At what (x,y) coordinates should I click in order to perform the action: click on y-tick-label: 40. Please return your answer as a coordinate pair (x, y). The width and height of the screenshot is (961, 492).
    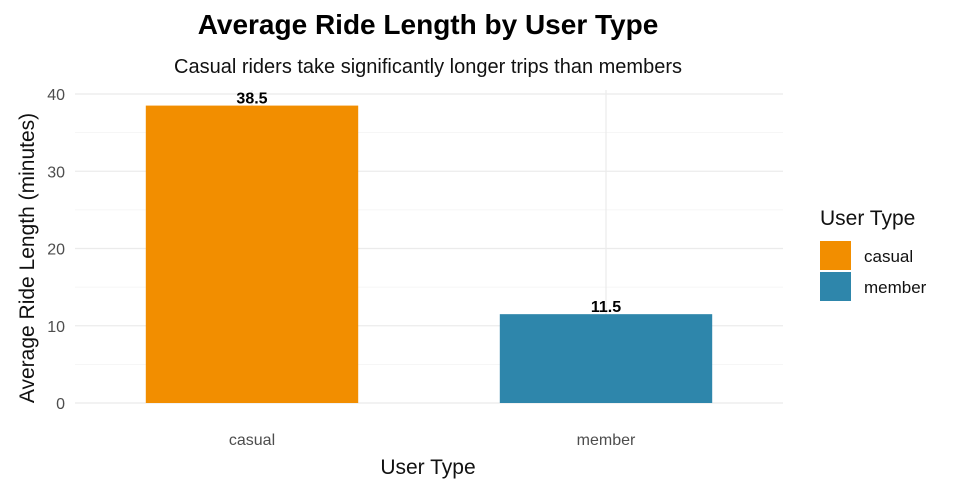
    Looking at the image, I should click on (56, 95).